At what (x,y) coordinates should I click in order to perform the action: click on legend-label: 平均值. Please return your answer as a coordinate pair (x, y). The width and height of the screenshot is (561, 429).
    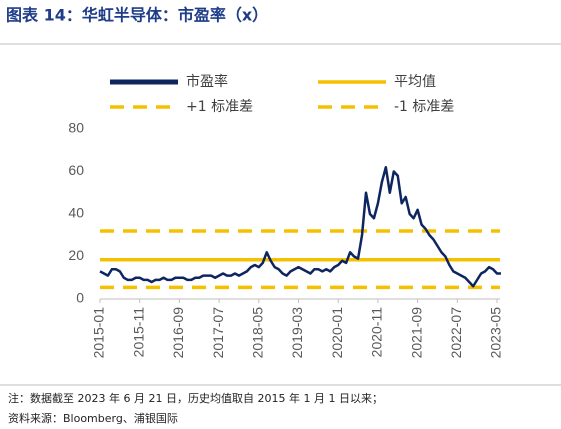
    Looking at the image, I should click on (415, 82).